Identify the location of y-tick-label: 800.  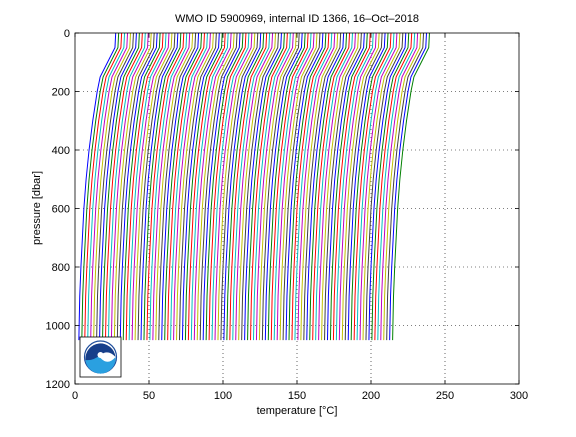
(61, 268).